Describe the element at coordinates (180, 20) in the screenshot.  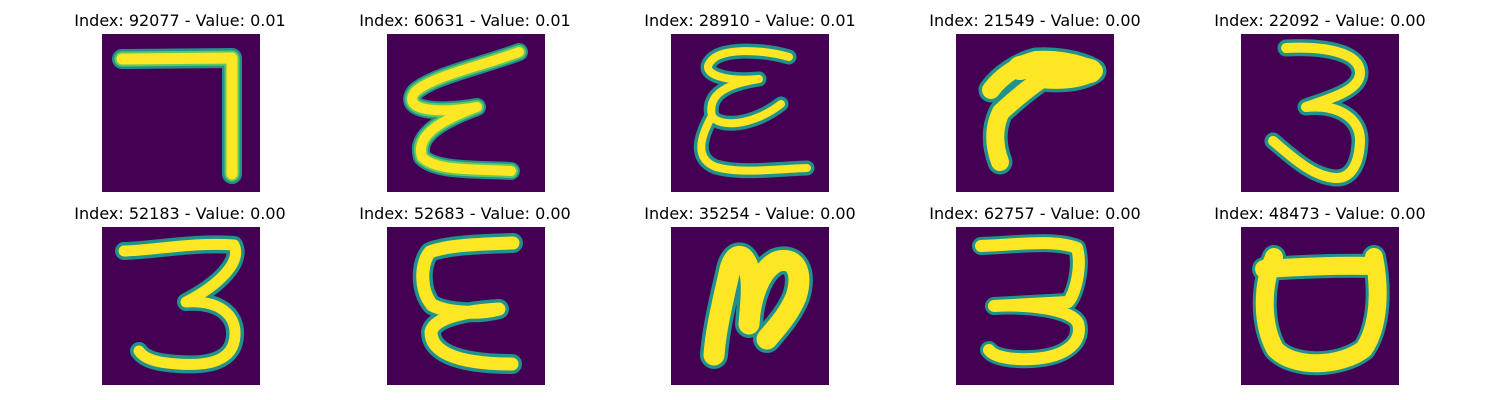
I see `panel-title: Index: 92077 - Value: 0.01` at that location.